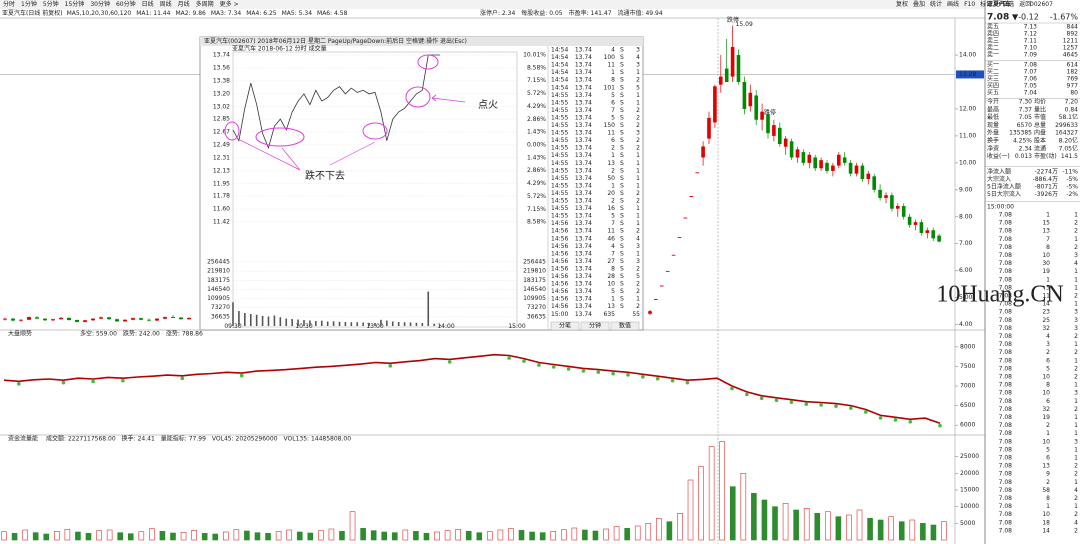  What do you see at coordinates (993, 65) in the screenshot?
I see `book-label: 买一` at bounding box center [993, 65].